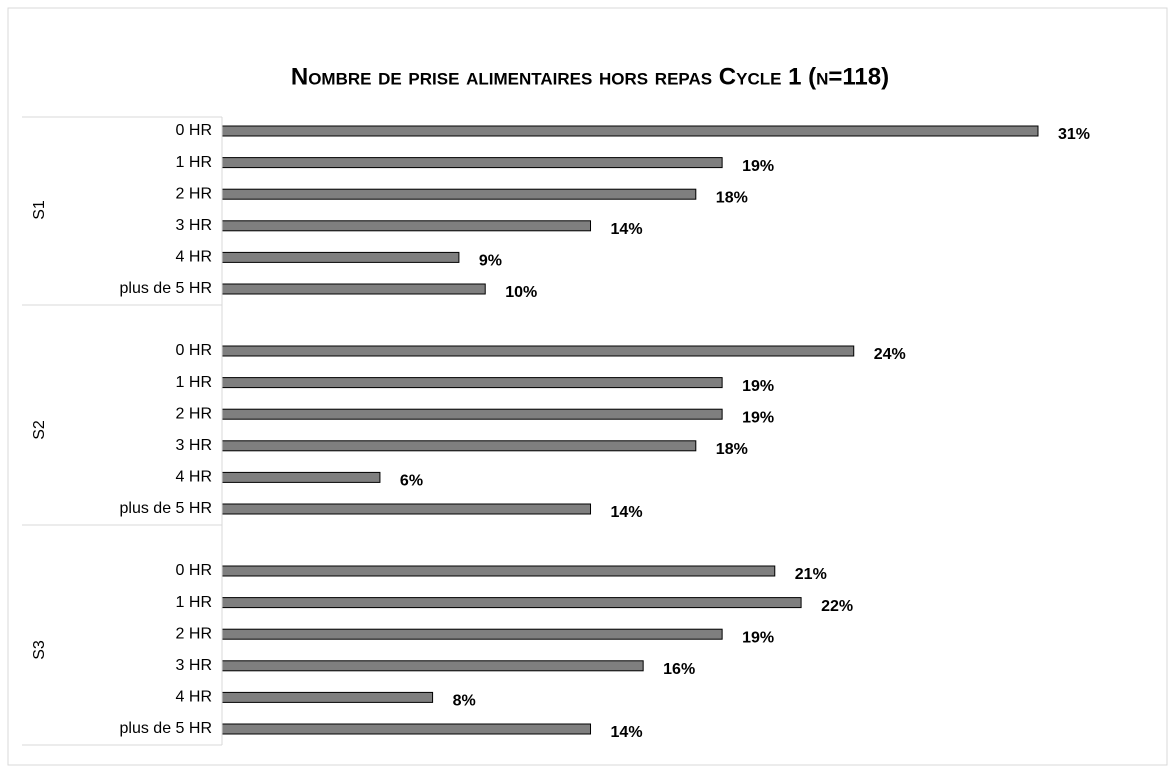  Describe the element at coordinates (464, 701) in the screenshot. I see `value-label: 8%` at that location.